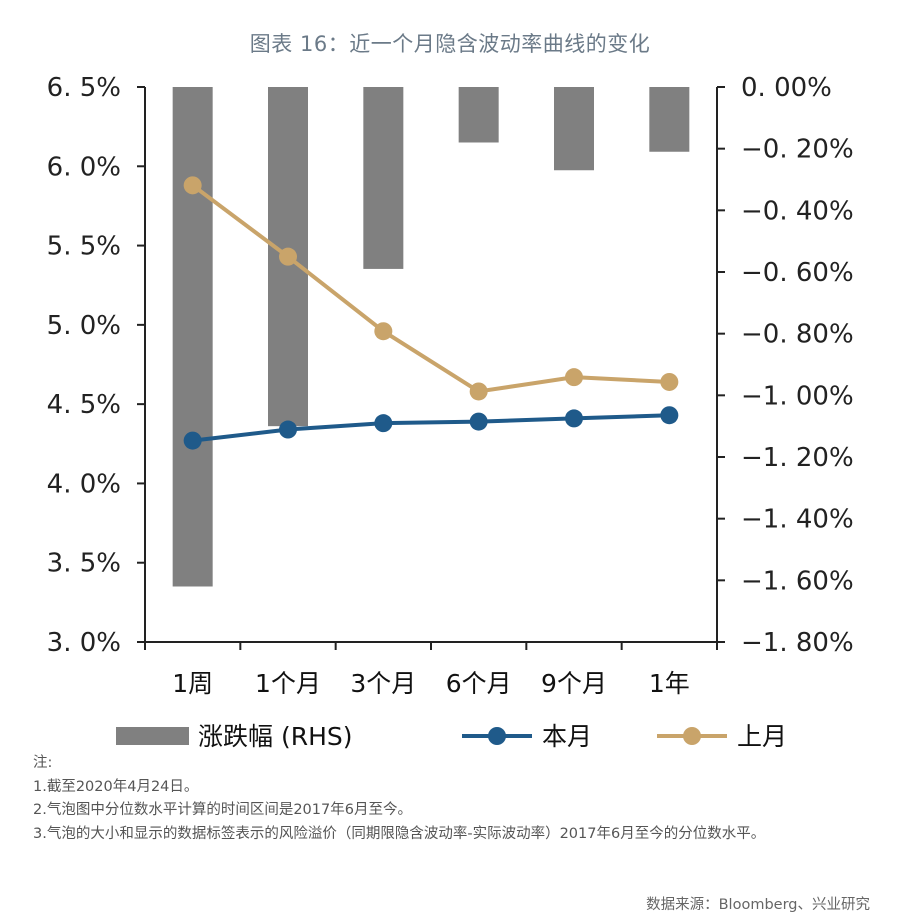 The image size is (900, 920). Describe the element at coordinates (430, 288) in the screenshot. I see `line-last-month` at that location.